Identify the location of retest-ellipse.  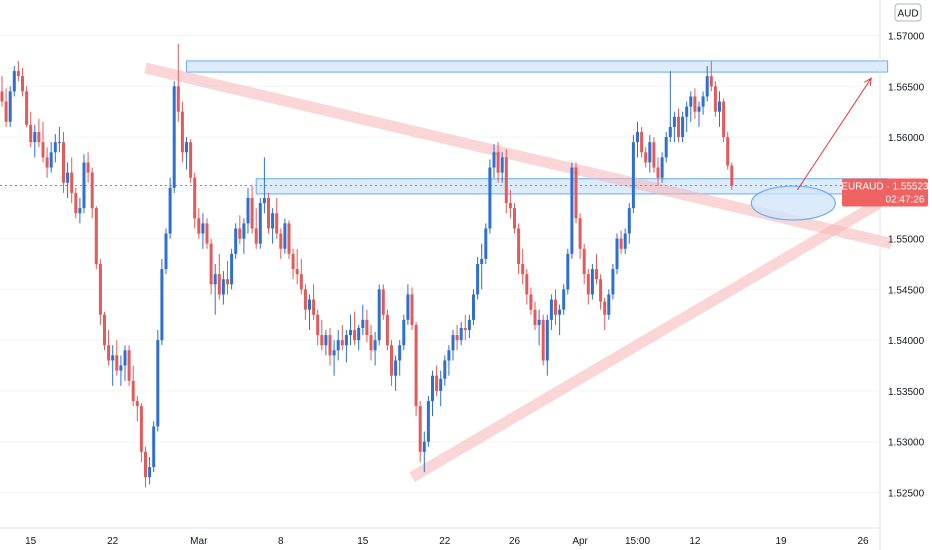
(793, 203).